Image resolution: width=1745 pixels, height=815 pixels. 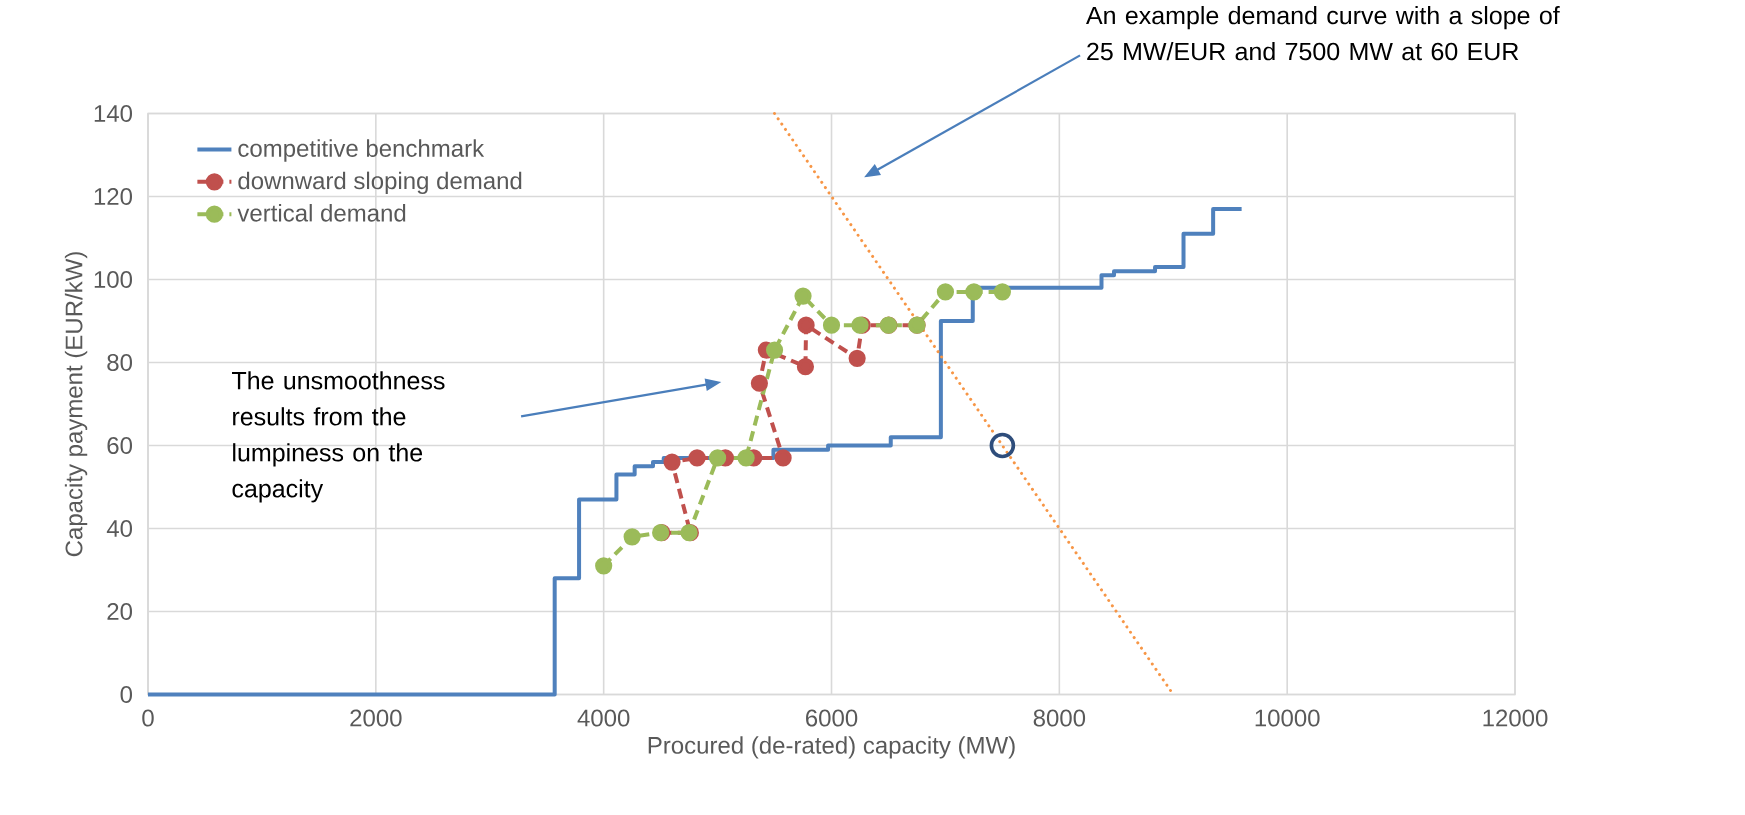 What do you see at coordinates (376, 718) in the screenshot?
I see `x-tick-label: 2000` at bounding box center [376, 718].